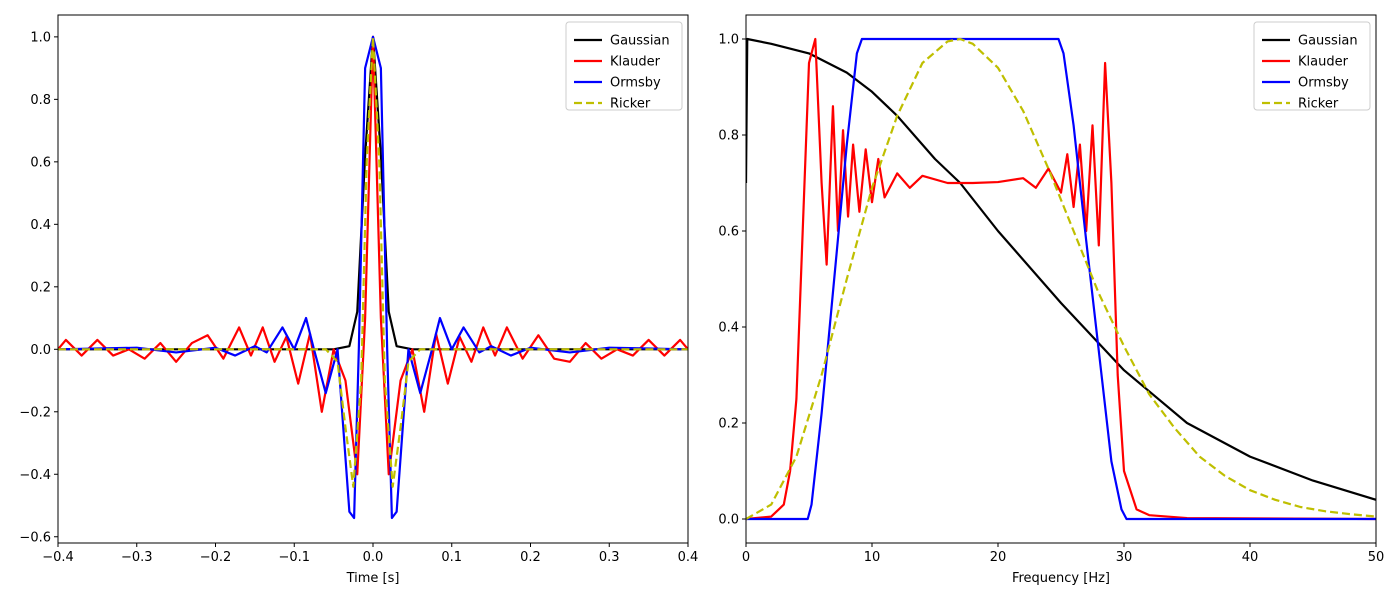 This screenshot has height=600, width=1400. Describe the element at coordinates (373, 557) in the screenshot. I see `x-tick-label: 0.0` at that location.